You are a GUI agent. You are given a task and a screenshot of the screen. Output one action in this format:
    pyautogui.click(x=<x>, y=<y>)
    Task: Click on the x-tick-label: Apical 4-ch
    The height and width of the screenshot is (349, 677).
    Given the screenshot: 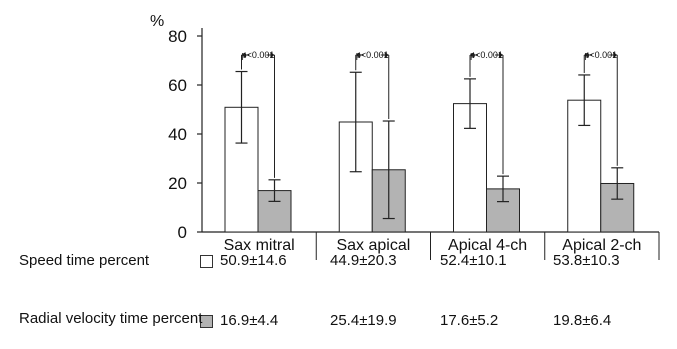 What is the action you would take?
    pyautogui.click(x=487, y=245)
    